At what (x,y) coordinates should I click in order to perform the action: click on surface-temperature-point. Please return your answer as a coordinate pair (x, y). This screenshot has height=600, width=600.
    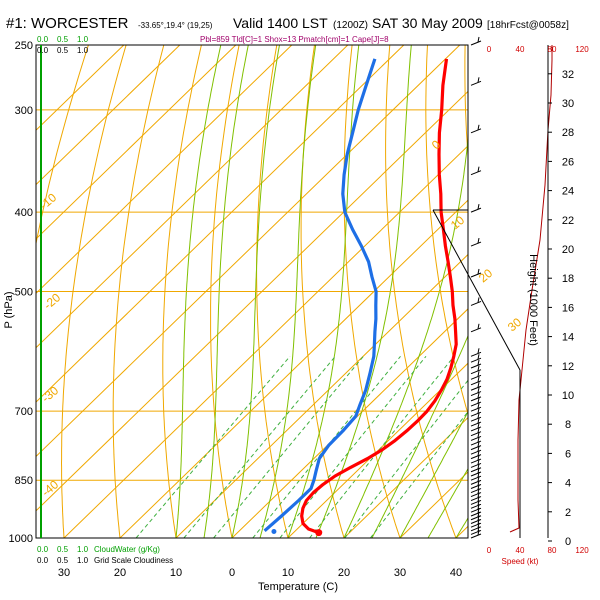
    Looking at the image, I should click on (319, 533).